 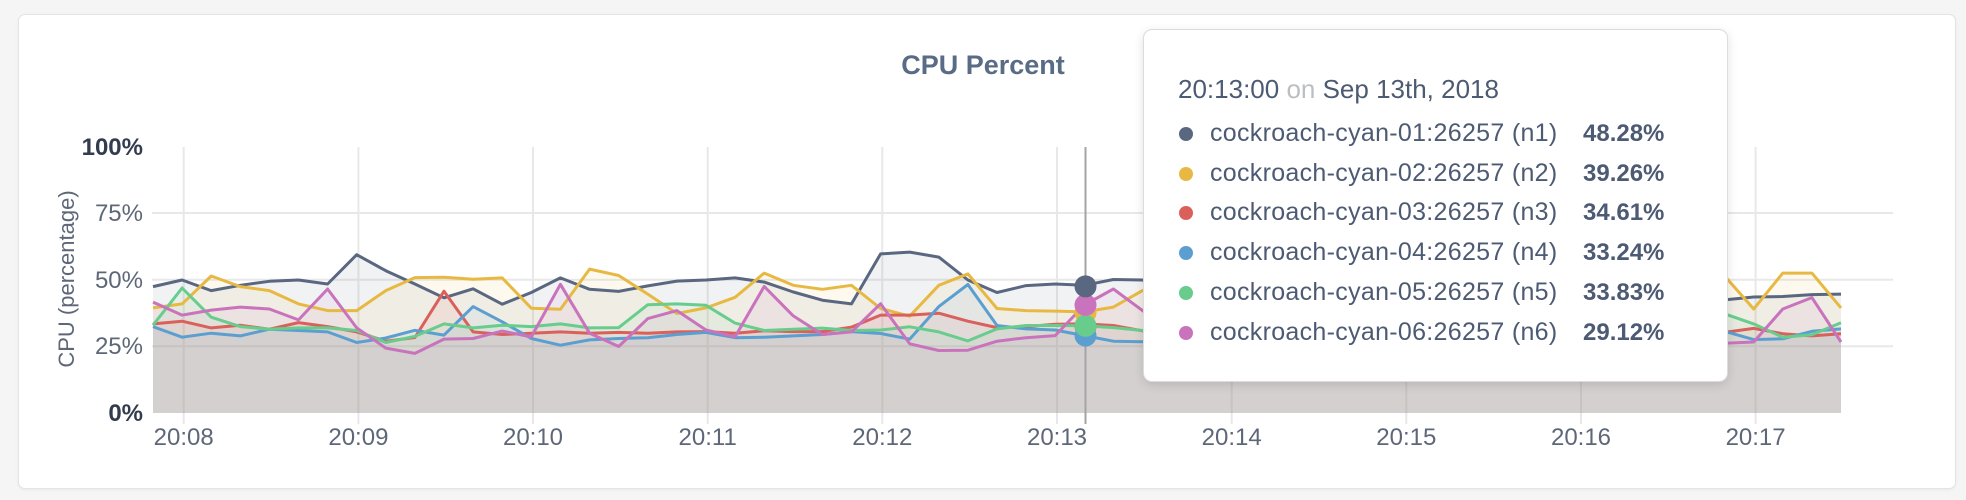 I want to click on svg-text: 20:10, so click(x=533, y=437).